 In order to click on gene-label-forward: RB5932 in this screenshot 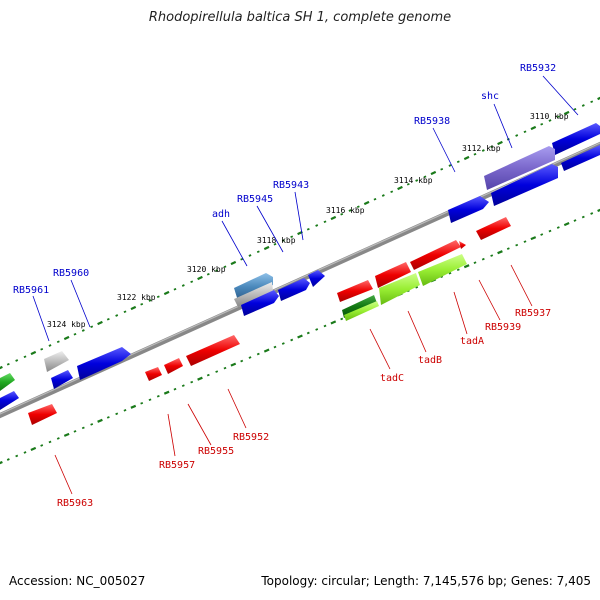, I will do `click(538, 68)`.